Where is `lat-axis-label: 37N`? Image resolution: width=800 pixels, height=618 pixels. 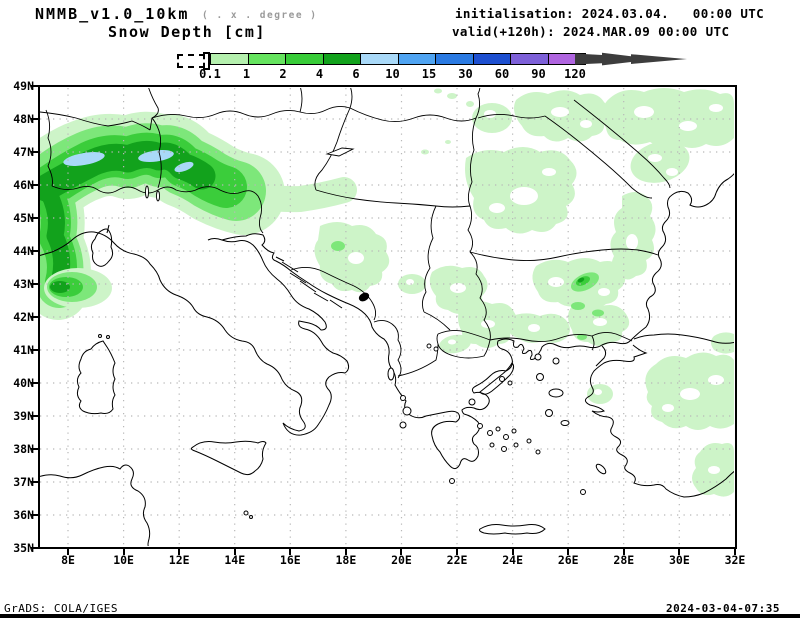 lat-axis-label: 37N is located at coordinates (23, 482).